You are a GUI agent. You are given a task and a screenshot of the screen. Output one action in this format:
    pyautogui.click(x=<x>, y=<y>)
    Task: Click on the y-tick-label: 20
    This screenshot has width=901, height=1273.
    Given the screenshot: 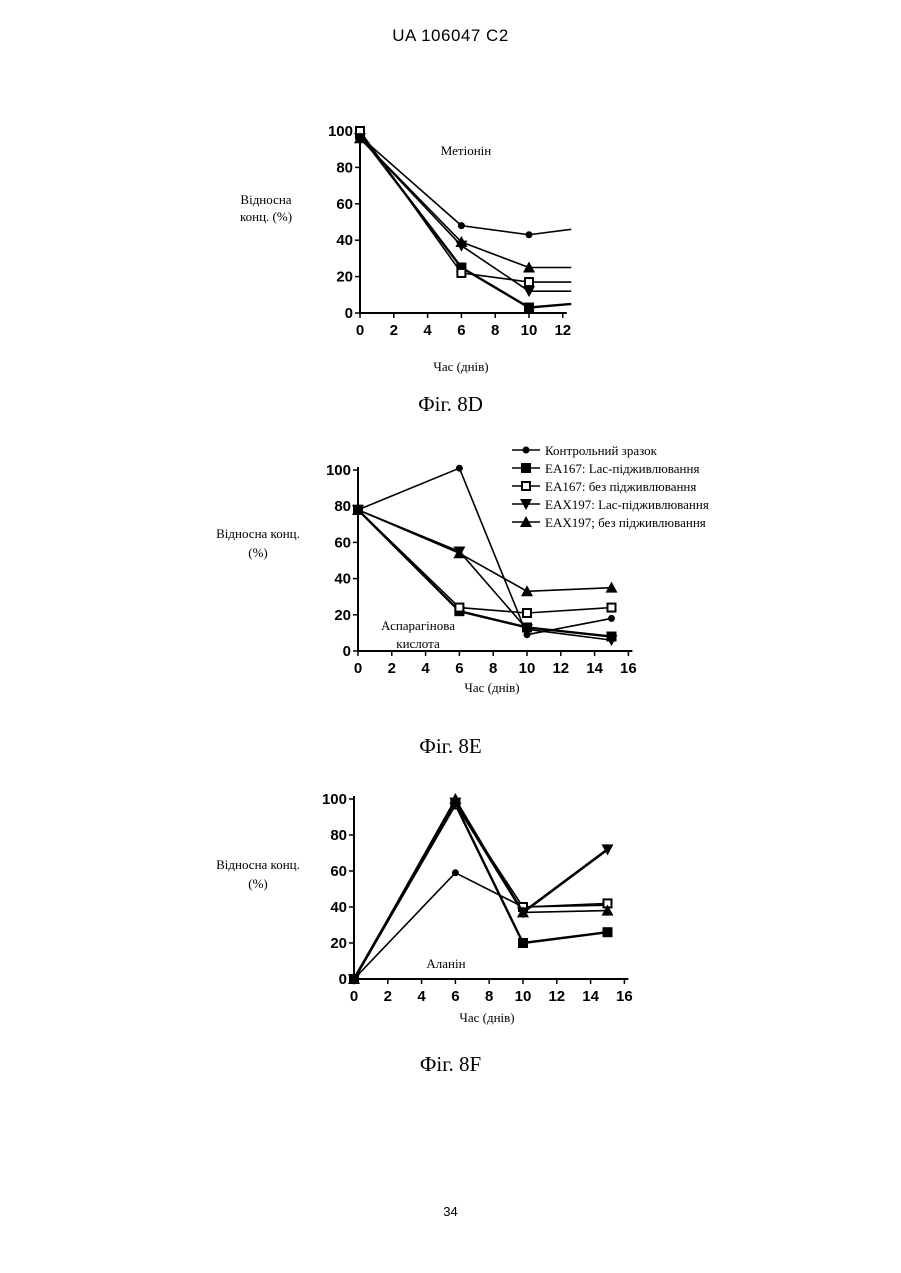 What is the action you would take?
    pyautogui.click(x=338, y=943)
    